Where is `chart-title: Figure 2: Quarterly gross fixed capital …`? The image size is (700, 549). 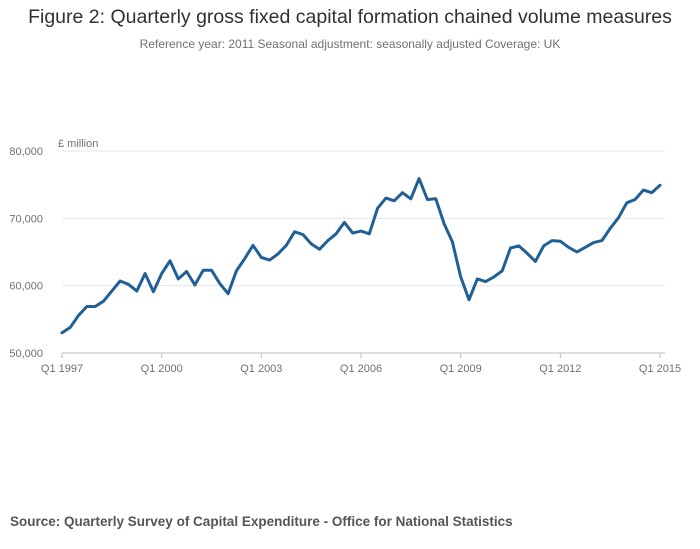
chart-title: Figure 2: Quarterly gross fixed capital … is located at coordinates (350, 17).